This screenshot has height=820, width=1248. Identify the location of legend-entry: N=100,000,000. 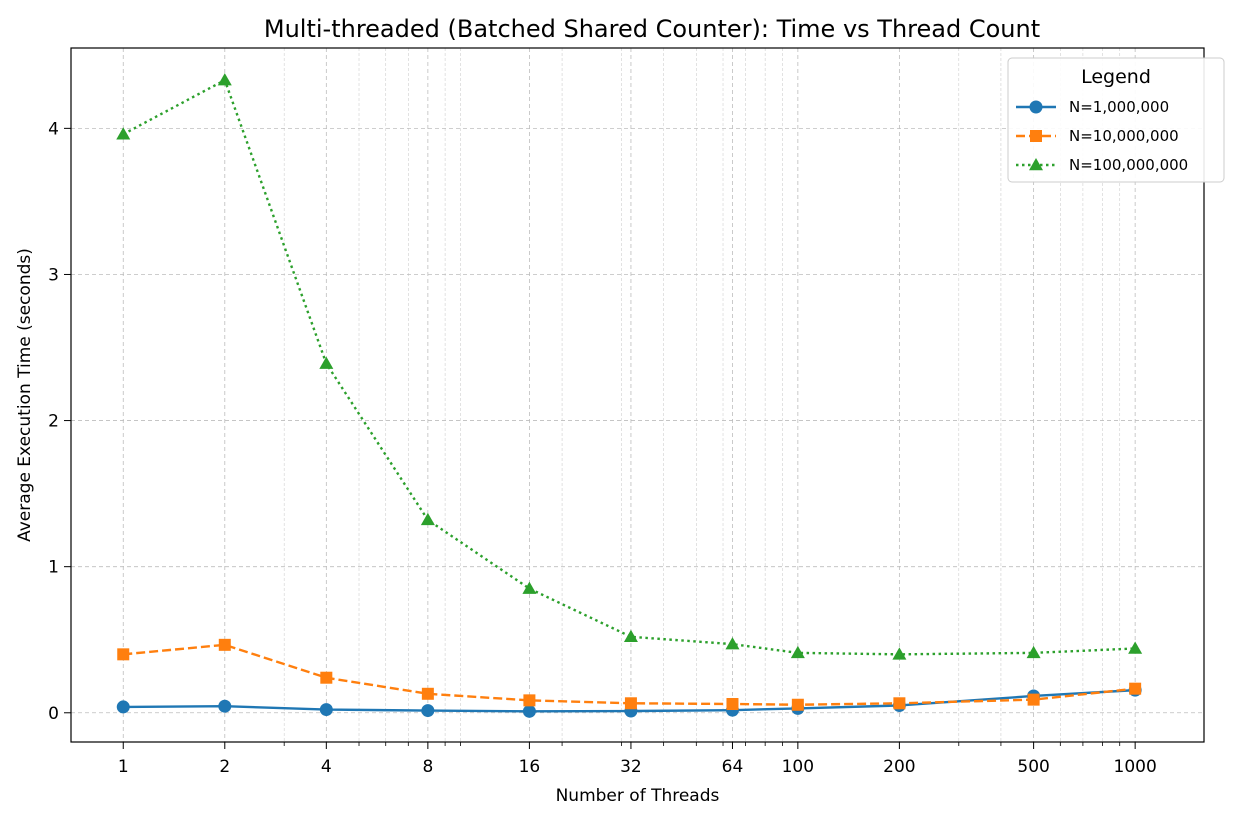
(1102, 165).